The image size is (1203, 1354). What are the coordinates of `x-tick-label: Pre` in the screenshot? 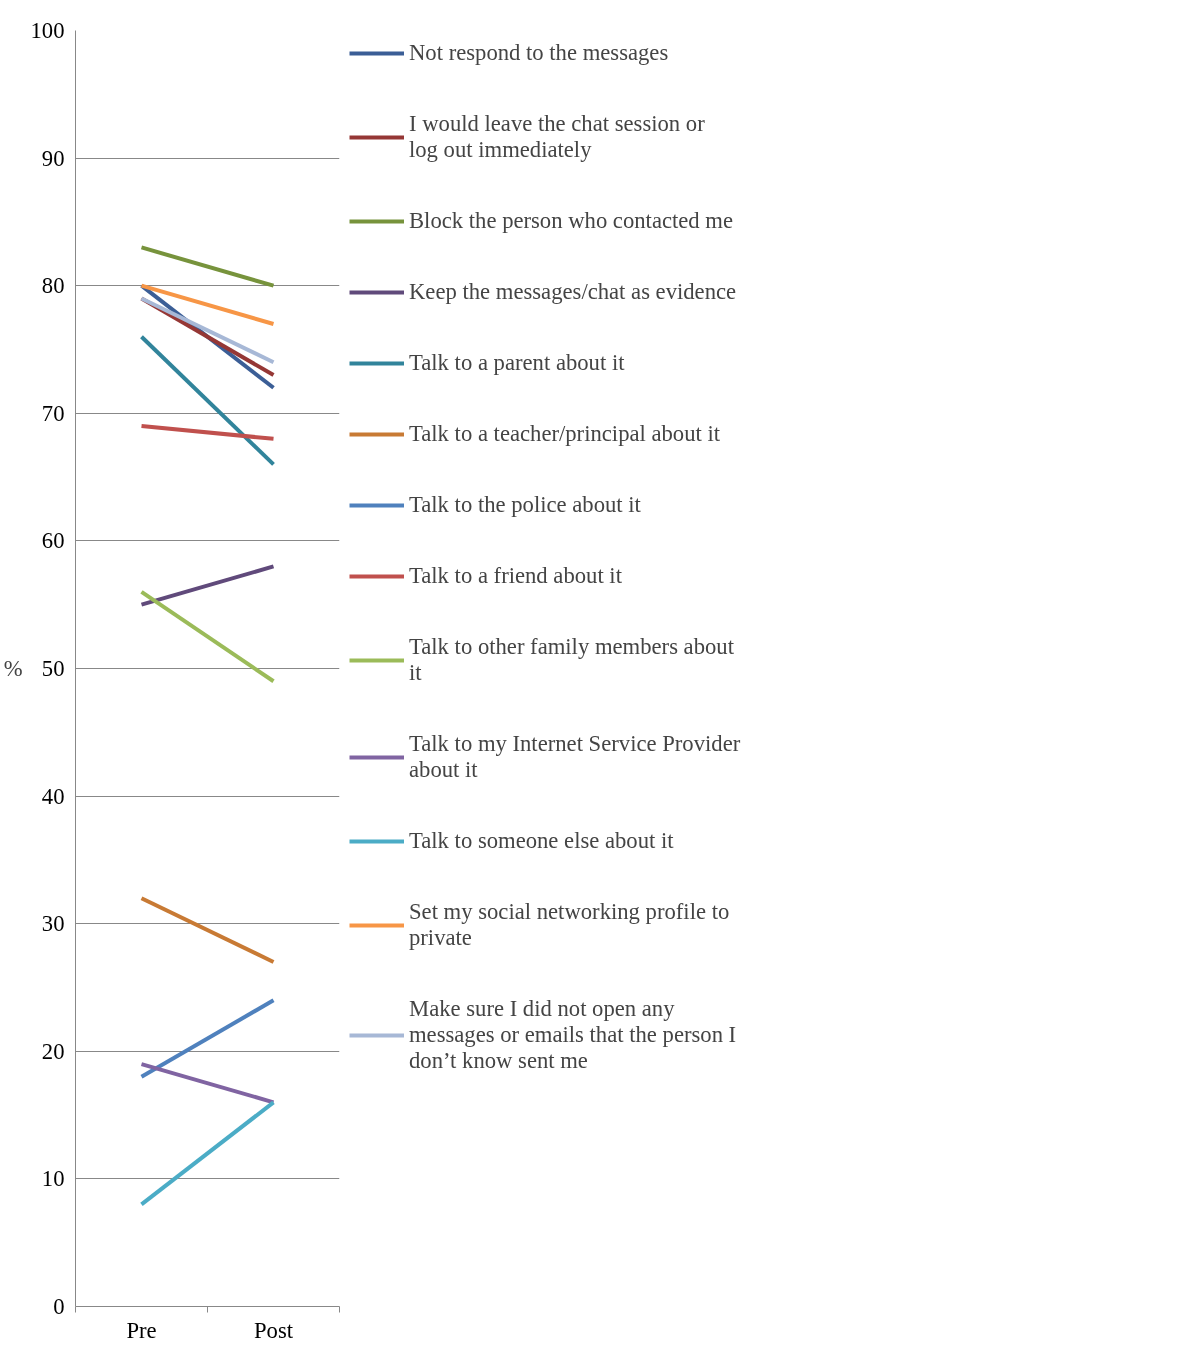 It's located at (141, 1330).